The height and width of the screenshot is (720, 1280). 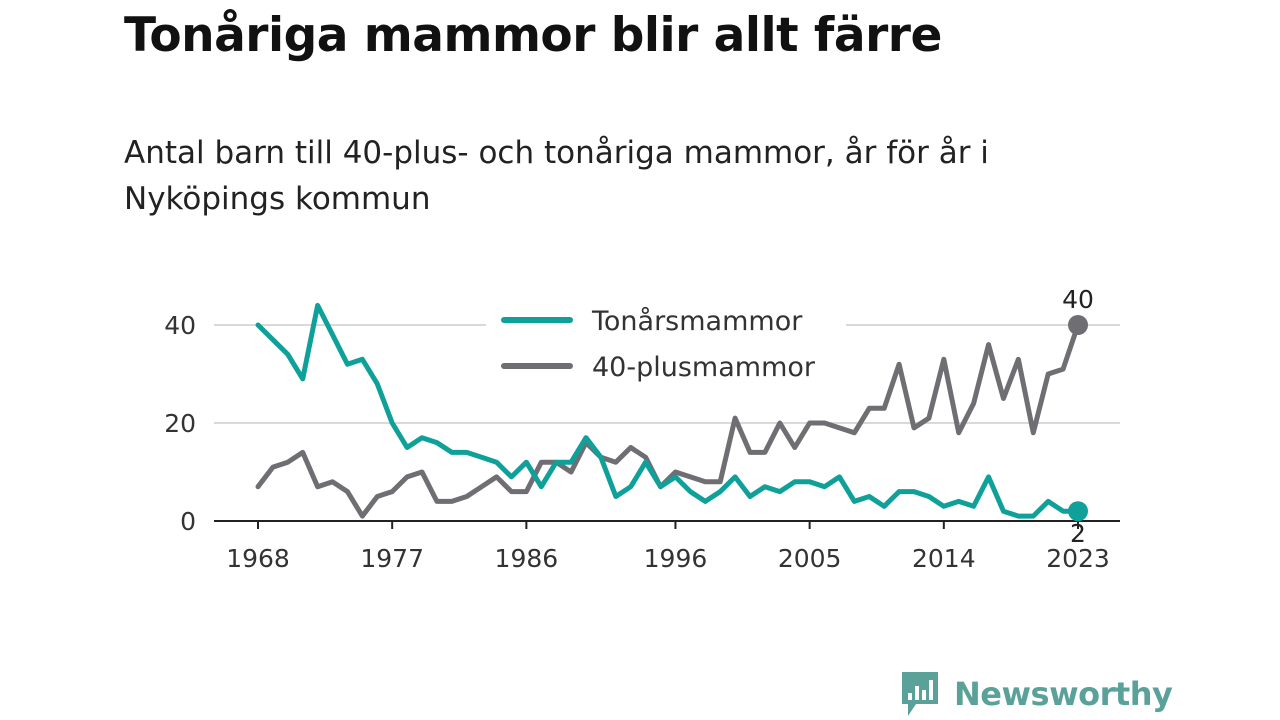 I want to click on end-marker-40-plusmammor, so click(x=1078, y=325).